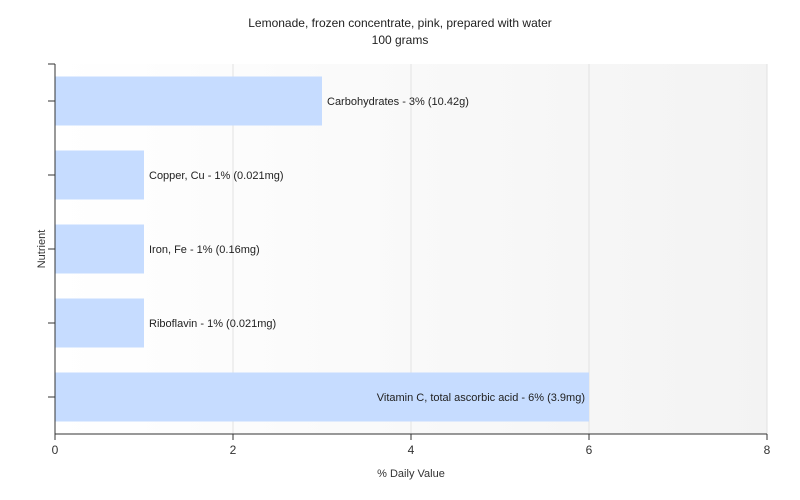 This screenshot has height=500, width=800. Describe the element at coordinates (55, 450) in the screenshot. I see `x-tick-label: 0` at that location.